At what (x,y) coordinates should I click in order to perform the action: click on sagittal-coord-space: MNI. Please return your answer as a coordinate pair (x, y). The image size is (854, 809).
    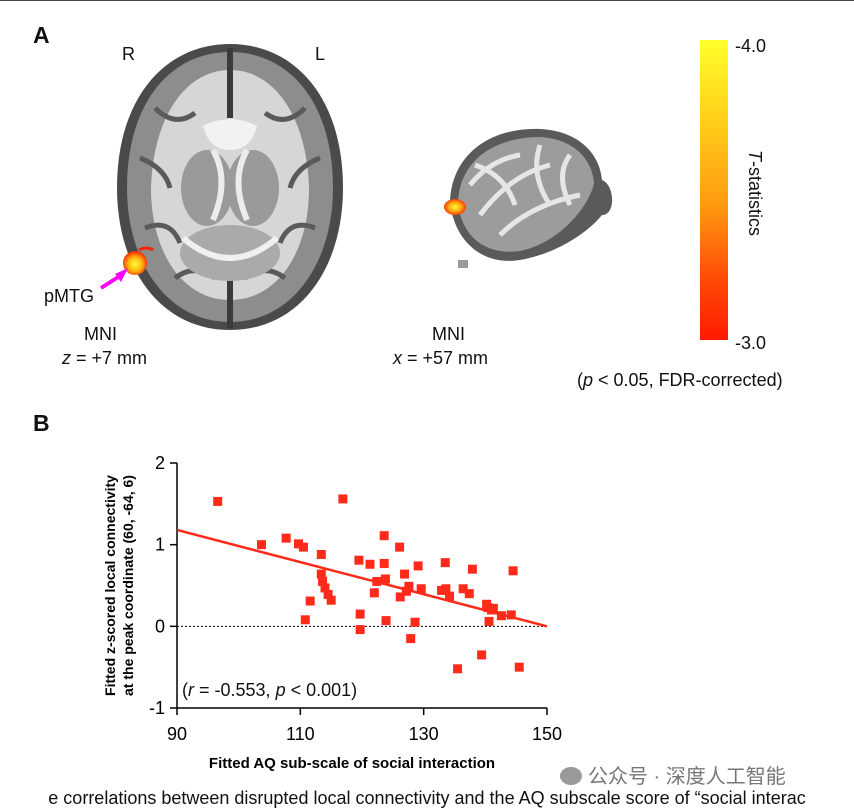
    Looking at the image, I should click on (448, 334).